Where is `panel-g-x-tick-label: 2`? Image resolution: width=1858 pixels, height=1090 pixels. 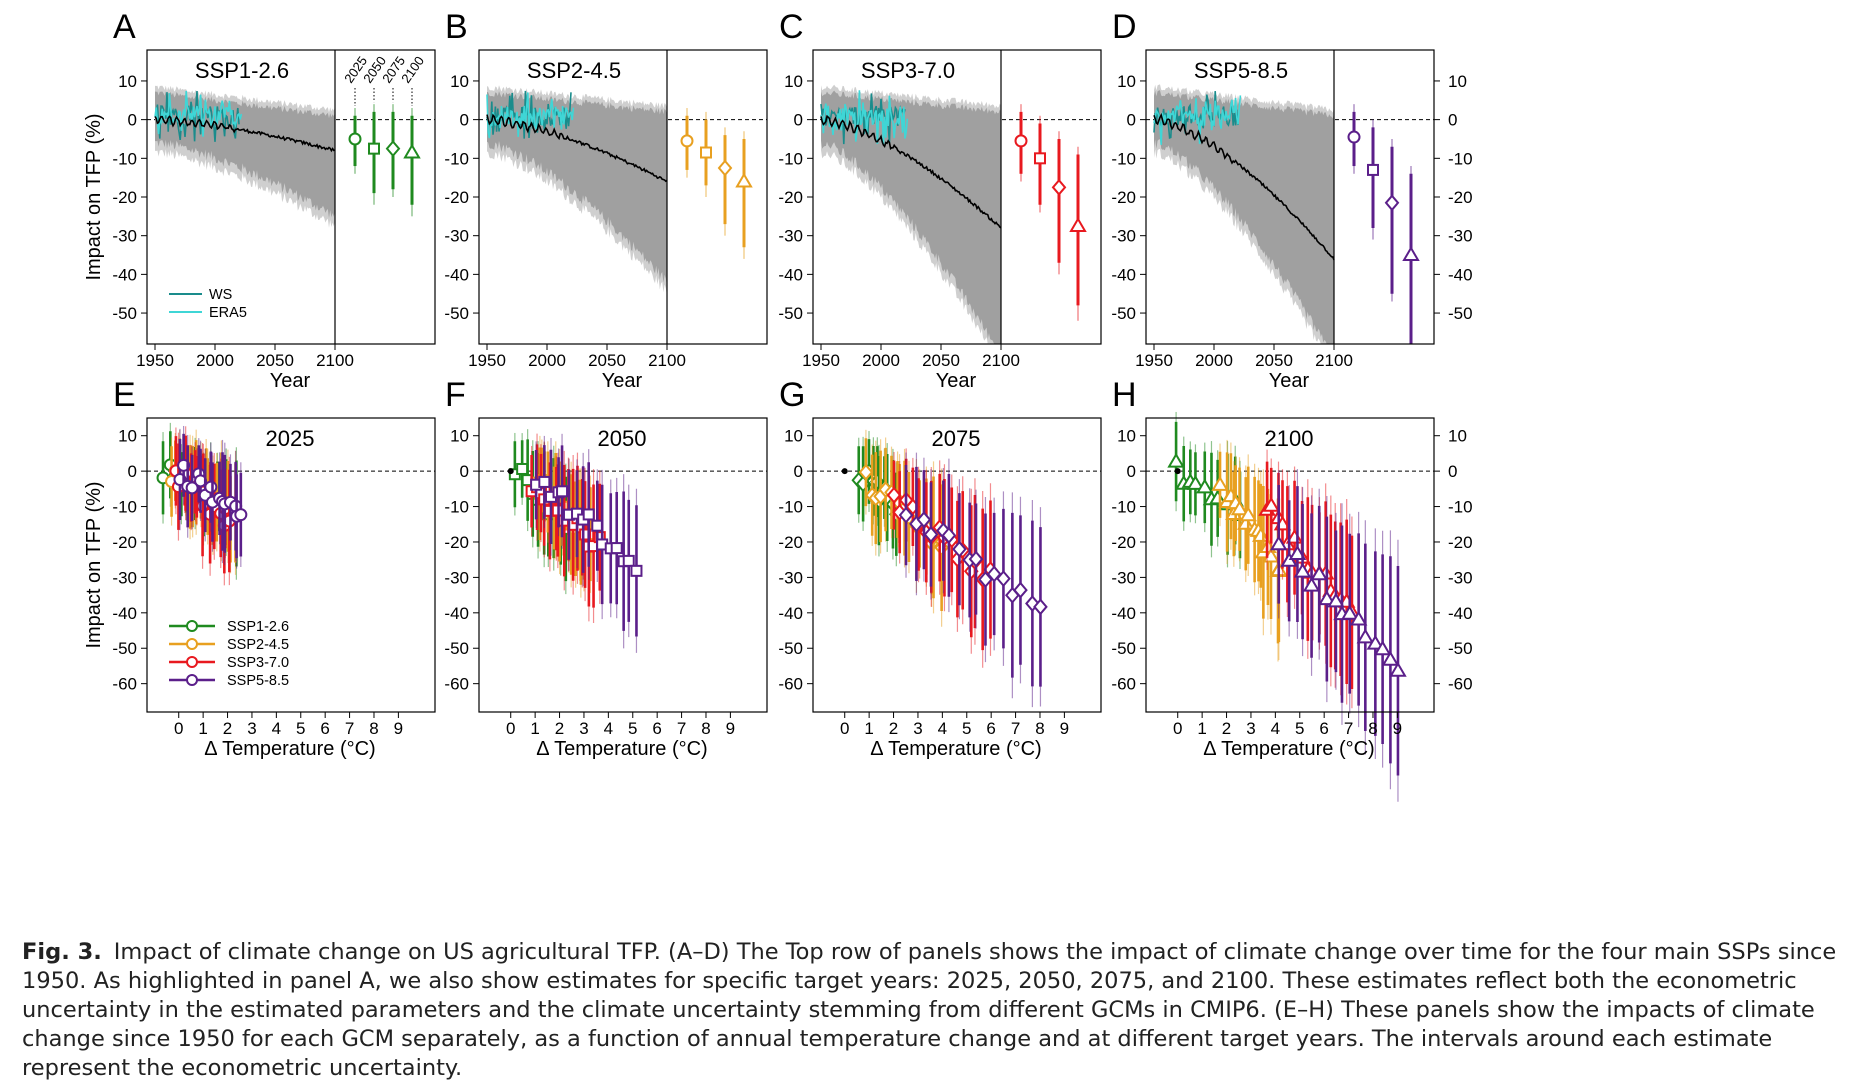
panel-g-x-tick-label: 2 is located at coordinates (893, 728).